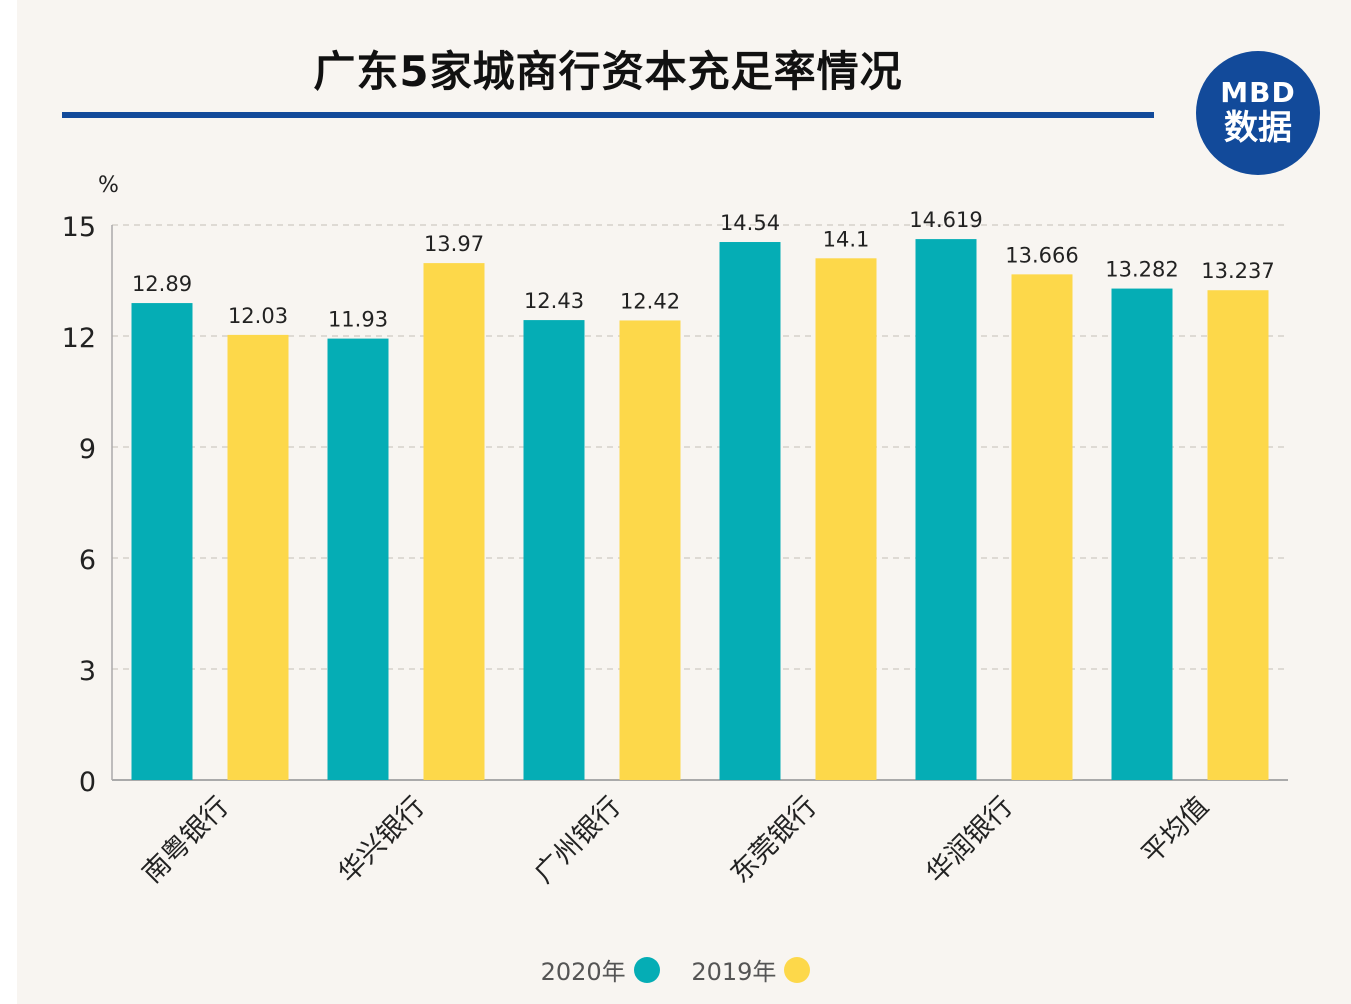  I want to click on nbd-logo: MBD 数据, so click(1258, 113).